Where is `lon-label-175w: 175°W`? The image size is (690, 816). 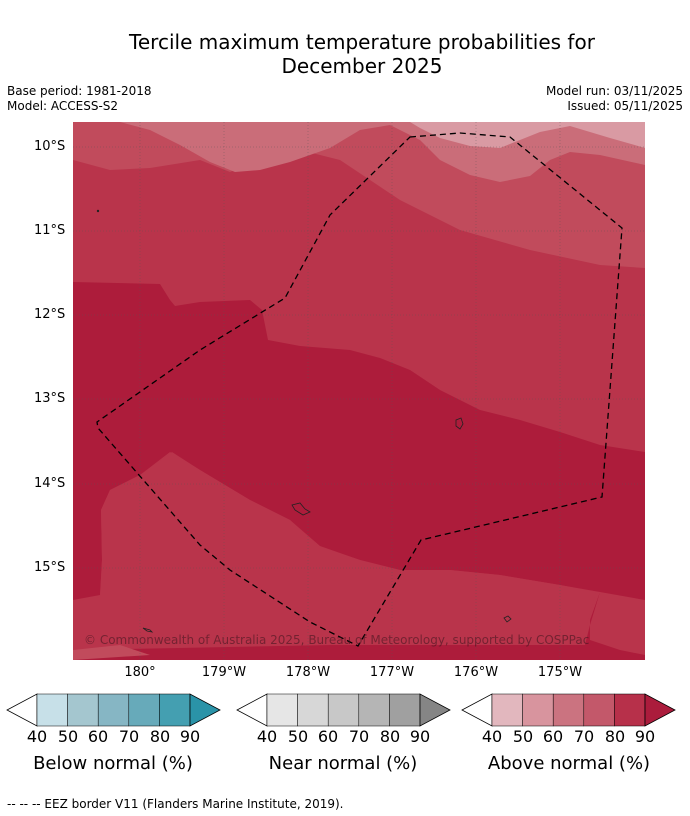
lon-label-175w: 175°W is located at coordinates (560, 672).